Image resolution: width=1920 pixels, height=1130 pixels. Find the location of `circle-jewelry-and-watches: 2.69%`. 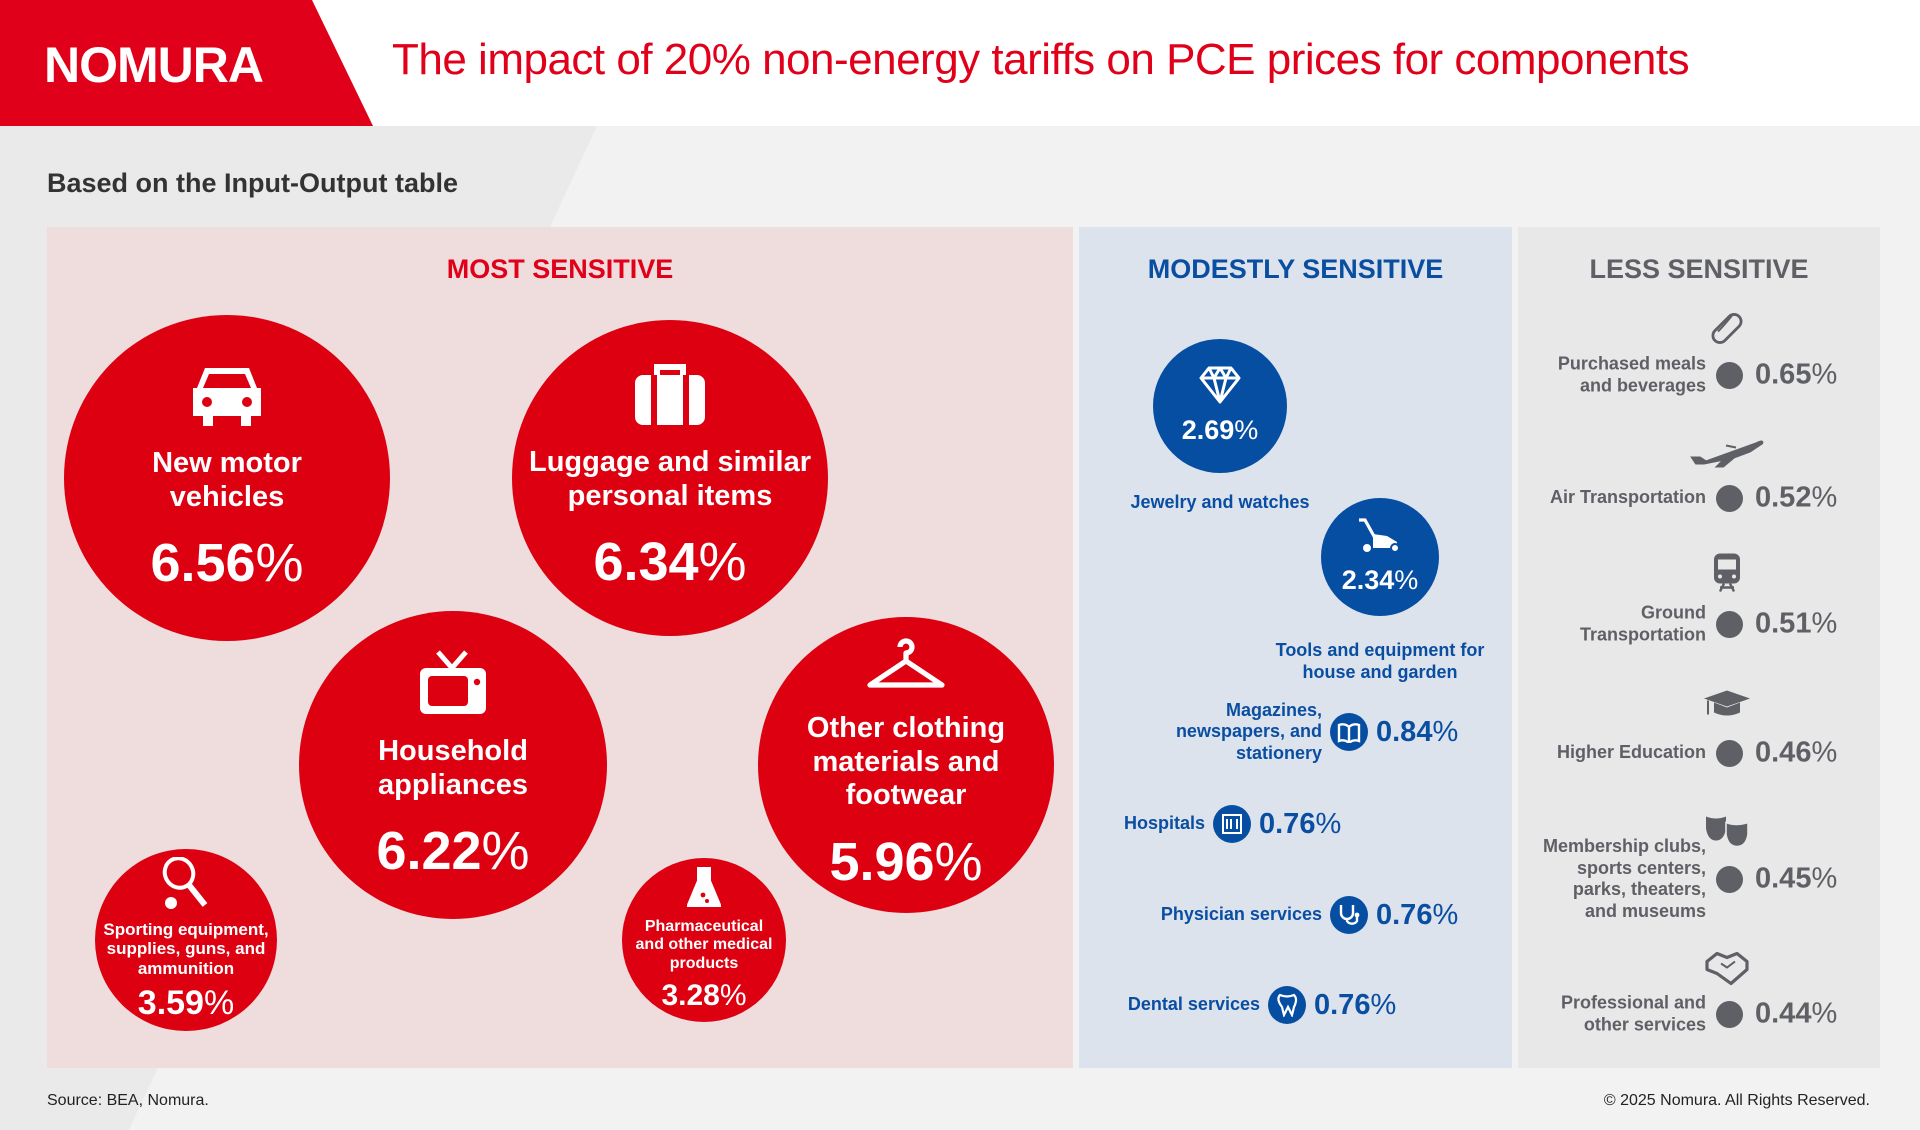

circle-jewelry-and-watches: 2.69% is located at coordinates (1220, 406).